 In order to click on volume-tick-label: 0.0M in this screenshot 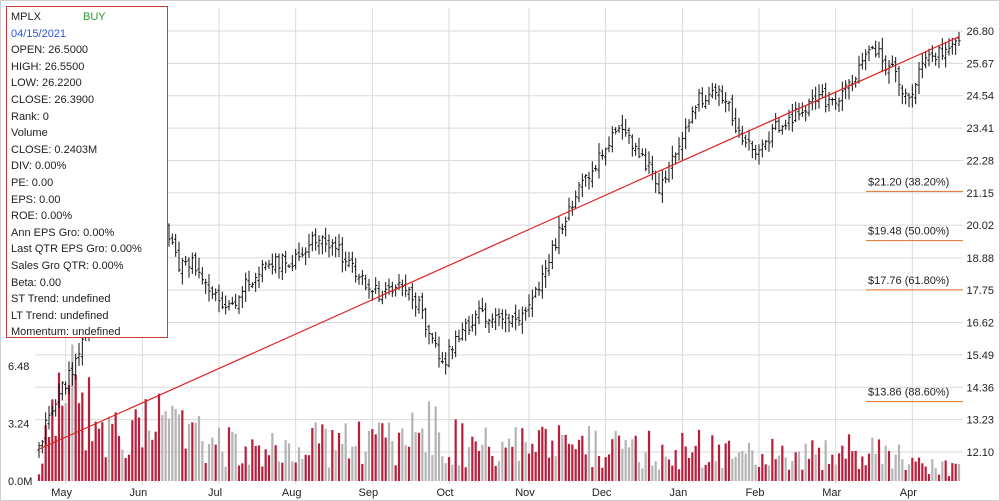, I will do `click(20, 482)`.